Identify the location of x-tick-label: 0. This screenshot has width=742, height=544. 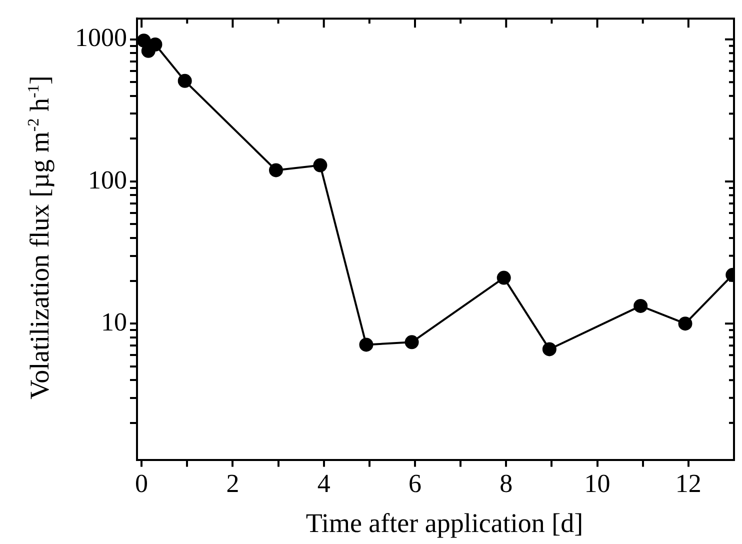
(141, 483).